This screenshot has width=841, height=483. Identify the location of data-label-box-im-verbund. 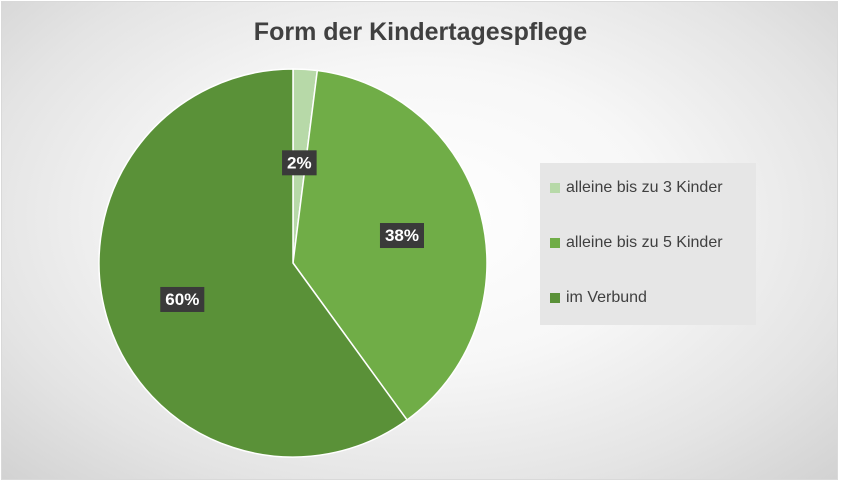
(182, 299).